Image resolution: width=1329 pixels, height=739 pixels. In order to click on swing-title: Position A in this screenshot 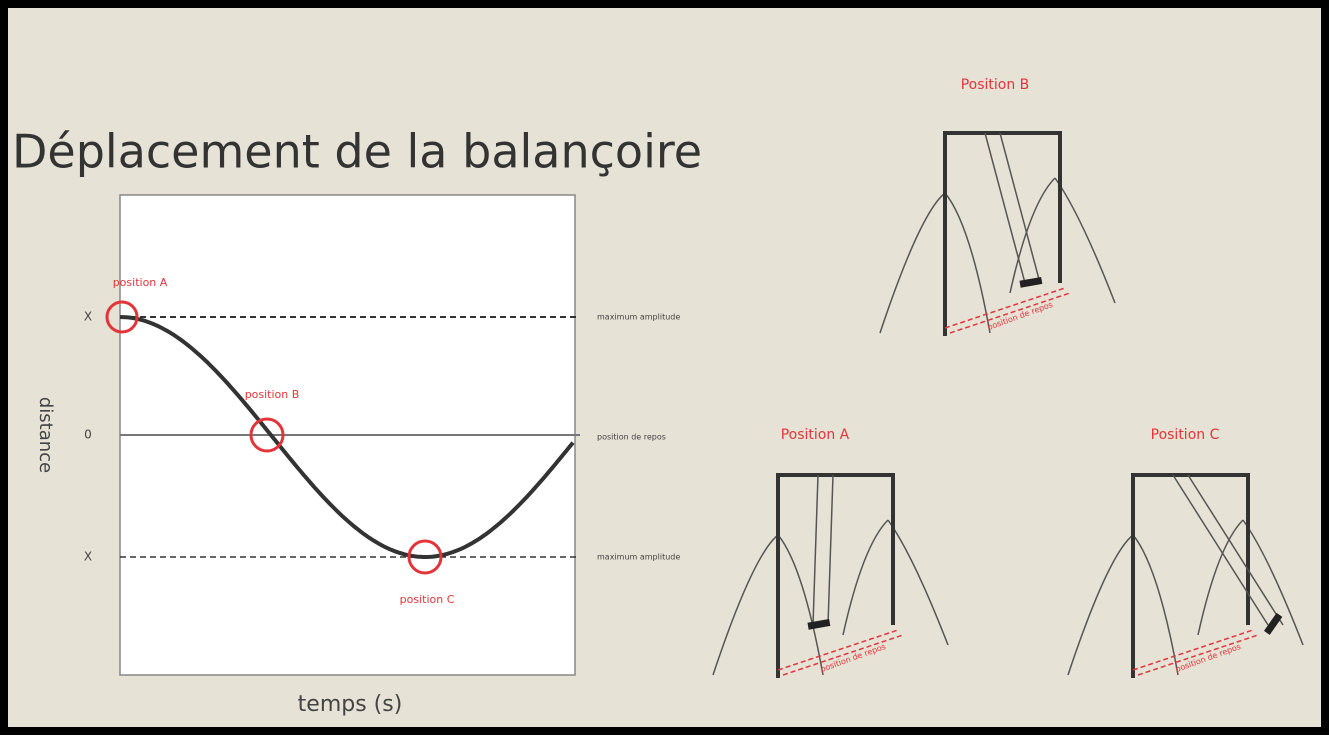, I will do `click(815, 435)`.